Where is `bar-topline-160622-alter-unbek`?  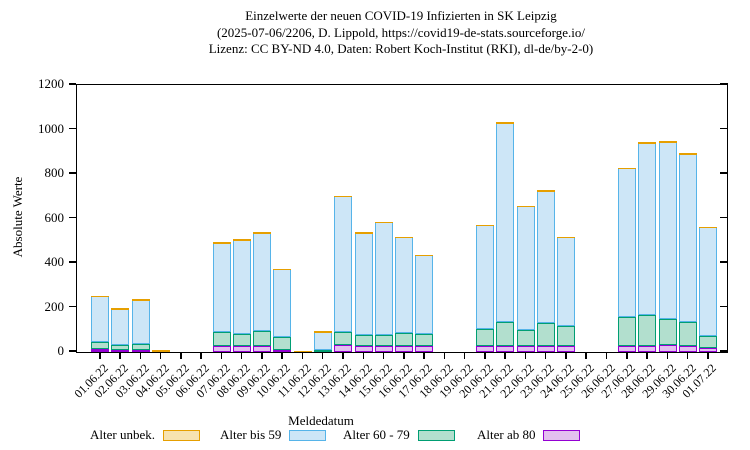
bar-topline-160622-alter-unbek is located at coordinates (404, 237).